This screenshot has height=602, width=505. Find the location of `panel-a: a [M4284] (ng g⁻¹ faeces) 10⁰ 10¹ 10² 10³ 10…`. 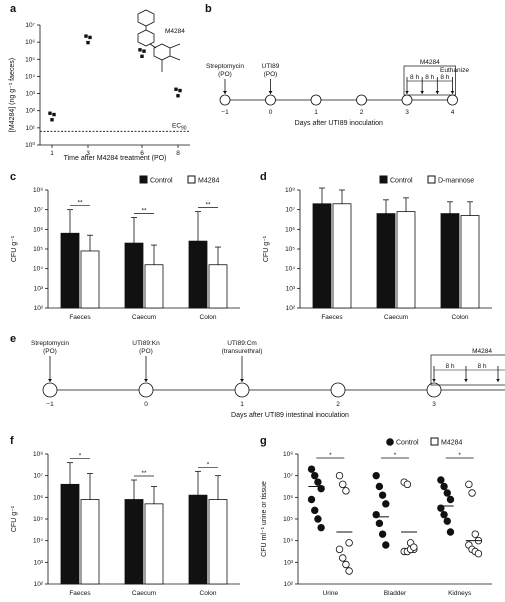

panel-a: a [M4284] (ng g⁻¹ faeces) 10⁰ 10¹ 10² 10³ 10… is located at coordinates (99, 82).